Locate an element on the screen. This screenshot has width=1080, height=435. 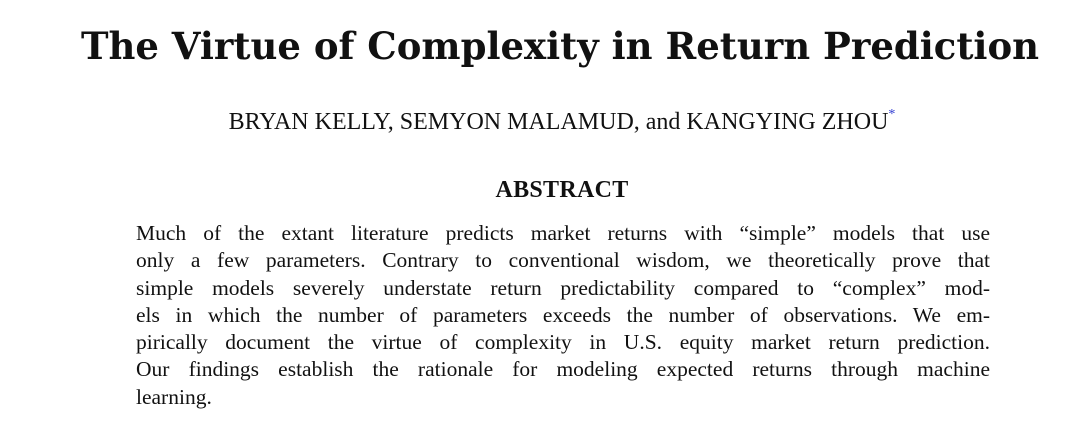
footnote-marker: * is located at coordinates (892, 114).